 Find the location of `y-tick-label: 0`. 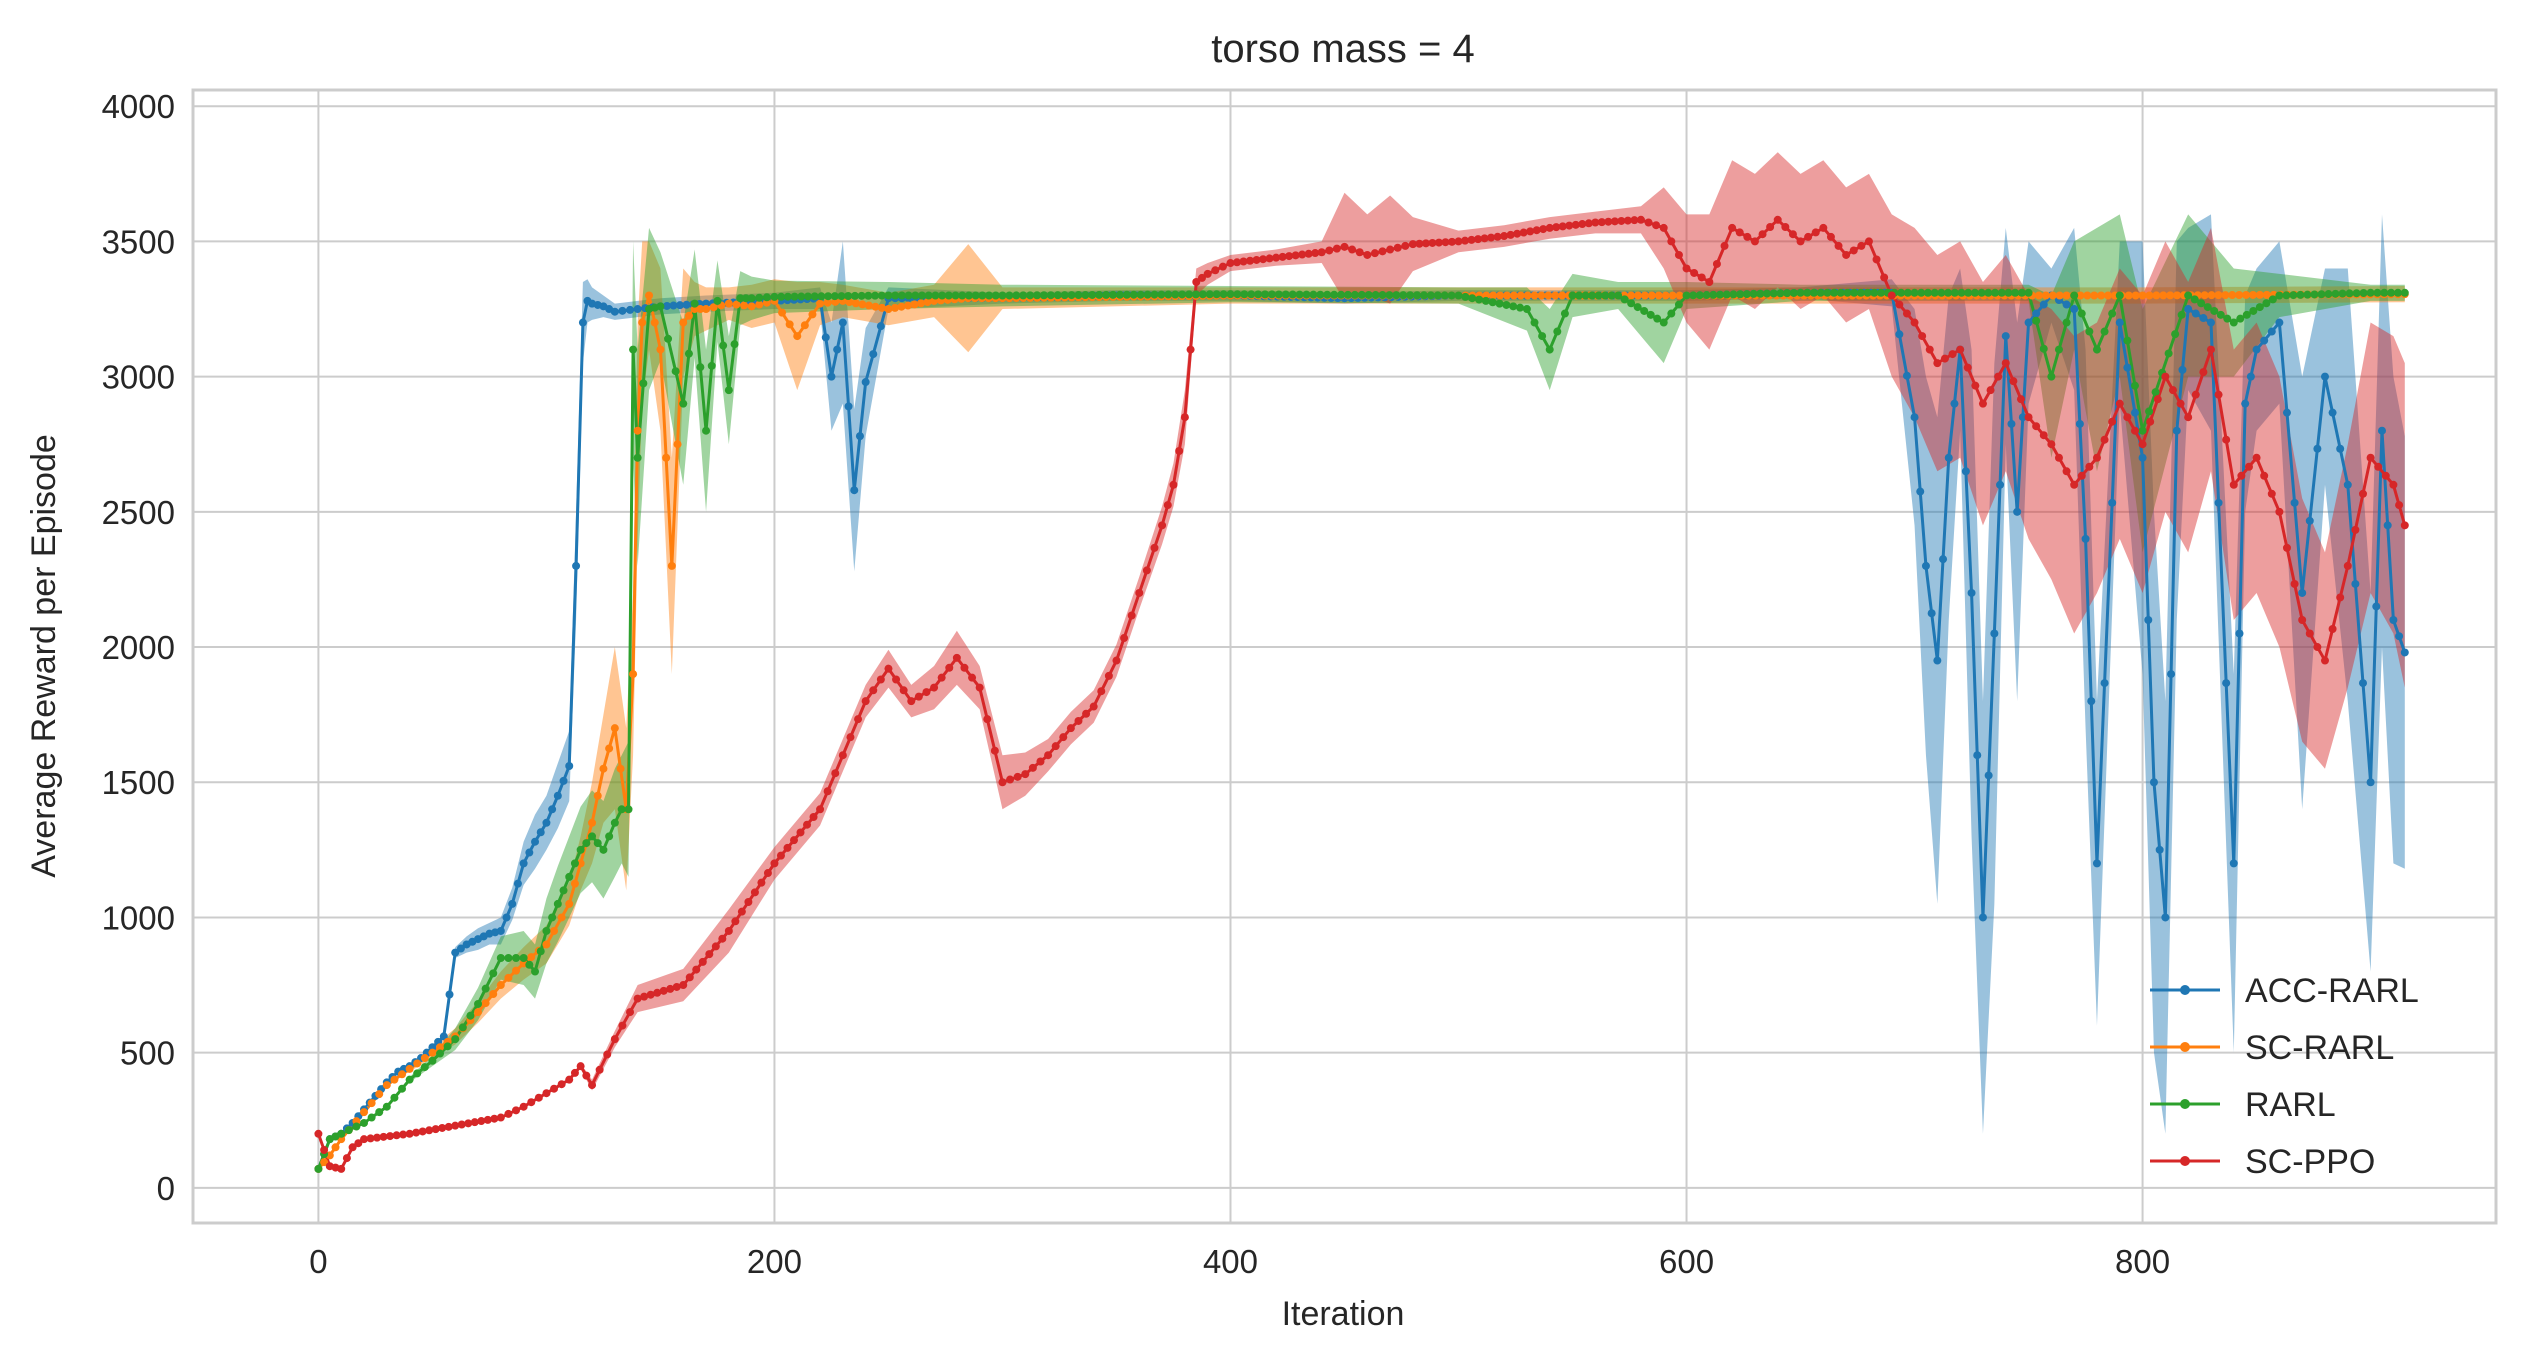

y-tick-label: 0 is located at coordinates (166, 1188).